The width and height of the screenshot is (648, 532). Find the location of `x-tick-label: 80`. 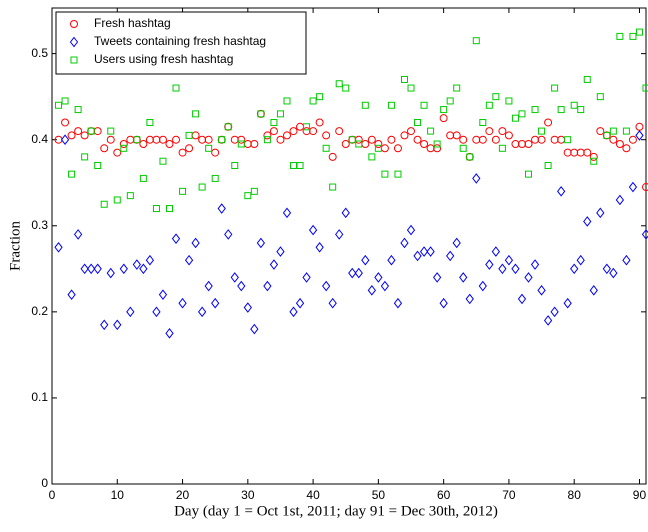

x-tick-label: 80 is located at coordinates (575, 495).